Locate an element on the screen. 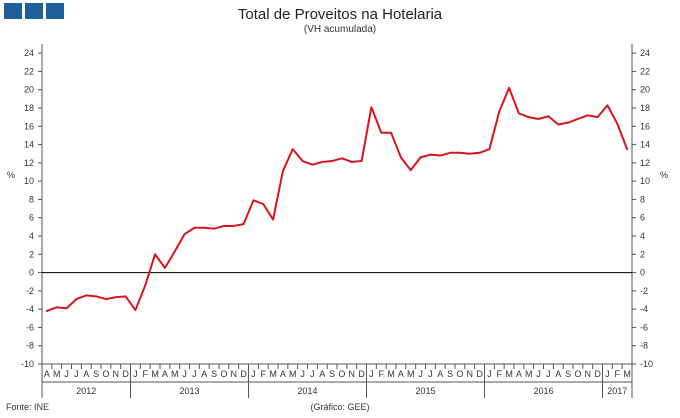  y-tick-label-right: 14 is located at coordinates (645, 145).